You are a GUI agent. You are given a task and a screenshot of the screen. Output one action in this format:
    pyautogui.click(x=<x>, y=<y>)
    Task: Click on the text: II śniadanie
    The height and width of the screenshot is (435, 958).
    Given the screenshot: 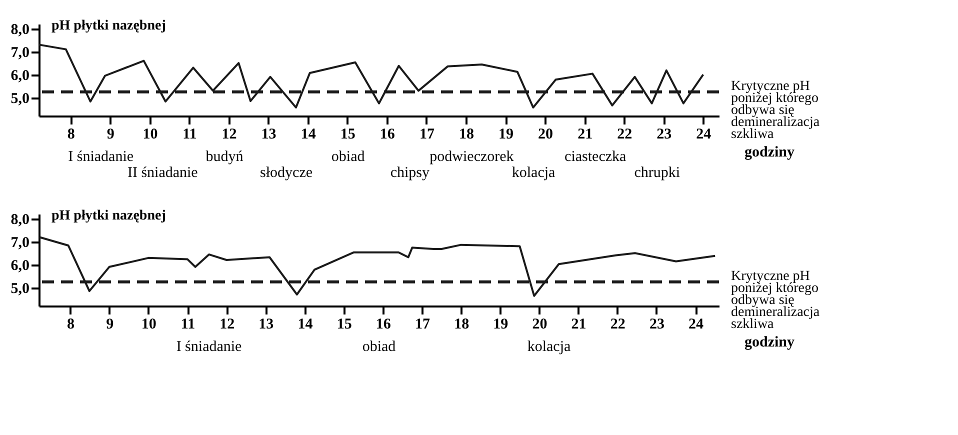 What is the action you would take?
    pyautogui.click(x=162, y=173)
    